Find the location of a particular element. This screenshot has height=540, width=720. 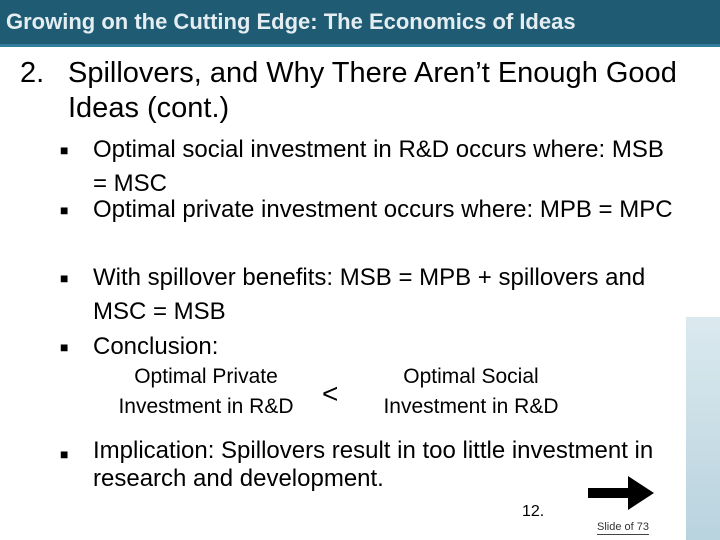

conclusion-private: Optimal Private Investment in R&D is located at coordinates (206, 391).